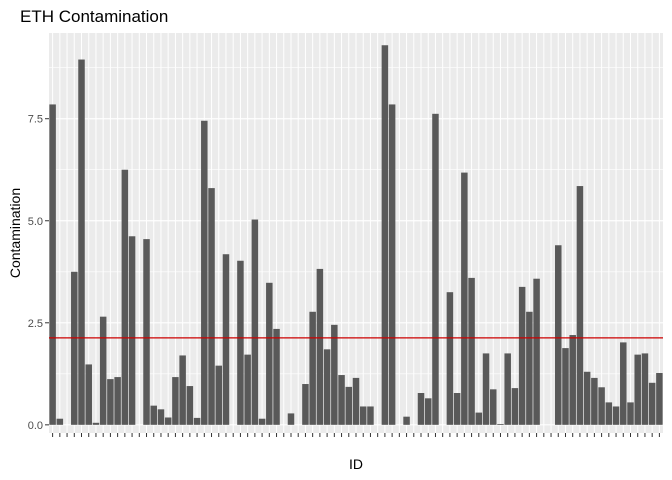 The height and width of the screenshot is (480, 672). Describe the element at coordinates (94, 16) in the screenshot. I see `chart-title: ETH Contamination` at that location.